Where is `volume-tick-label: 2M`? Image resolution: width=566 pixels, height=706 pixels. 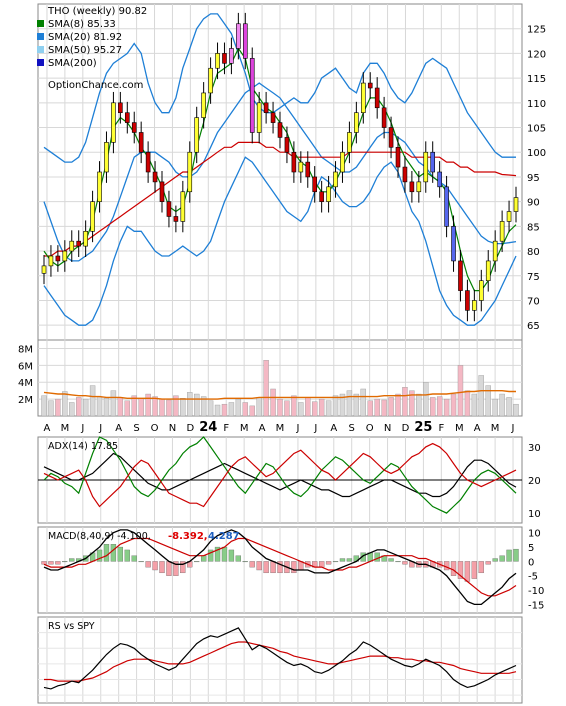
volume-tick-label: 2M is located at coordinates (25, 400).